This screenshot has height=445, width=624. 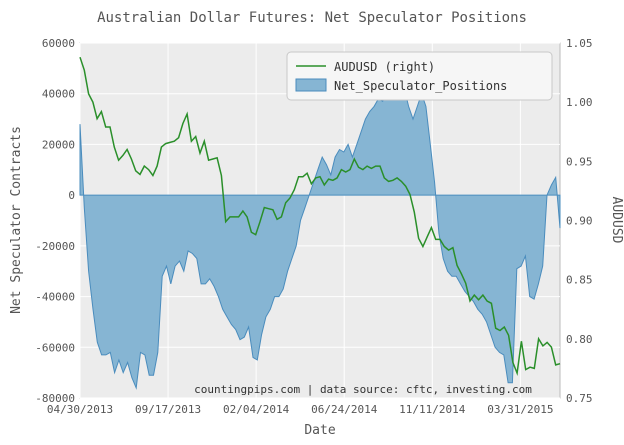 I want to click on legend-line-label: AUDUSD (right), so click(x=384, y=67).